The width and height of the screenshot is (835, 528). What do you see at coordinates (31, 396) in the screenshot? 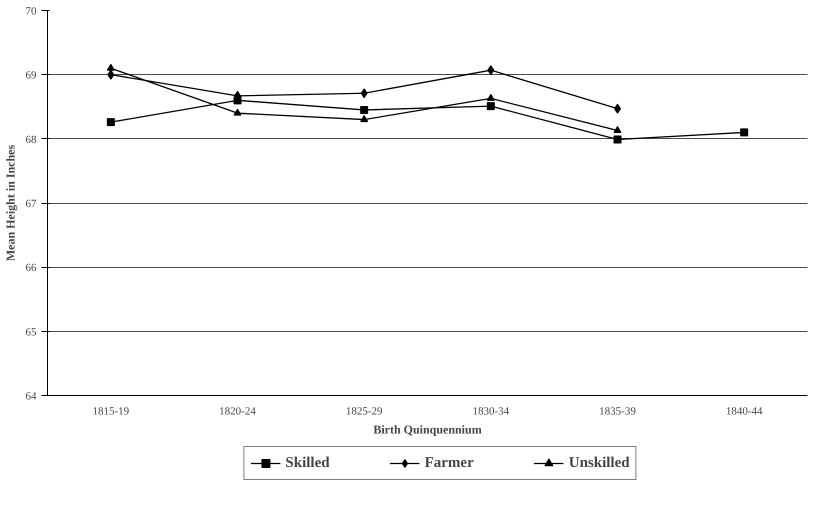
I see `y-tick-label: 64` at bounding box center [31, 396].